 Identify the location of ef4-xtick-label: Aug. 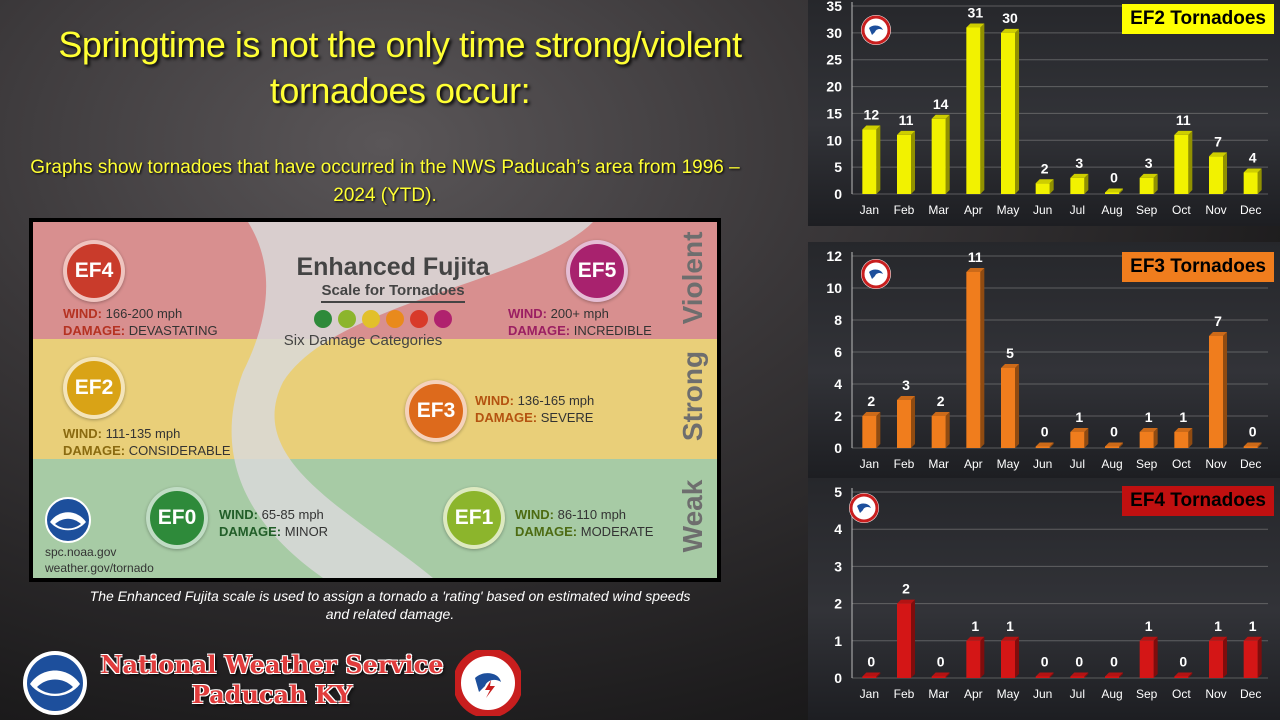
(1111, 694).